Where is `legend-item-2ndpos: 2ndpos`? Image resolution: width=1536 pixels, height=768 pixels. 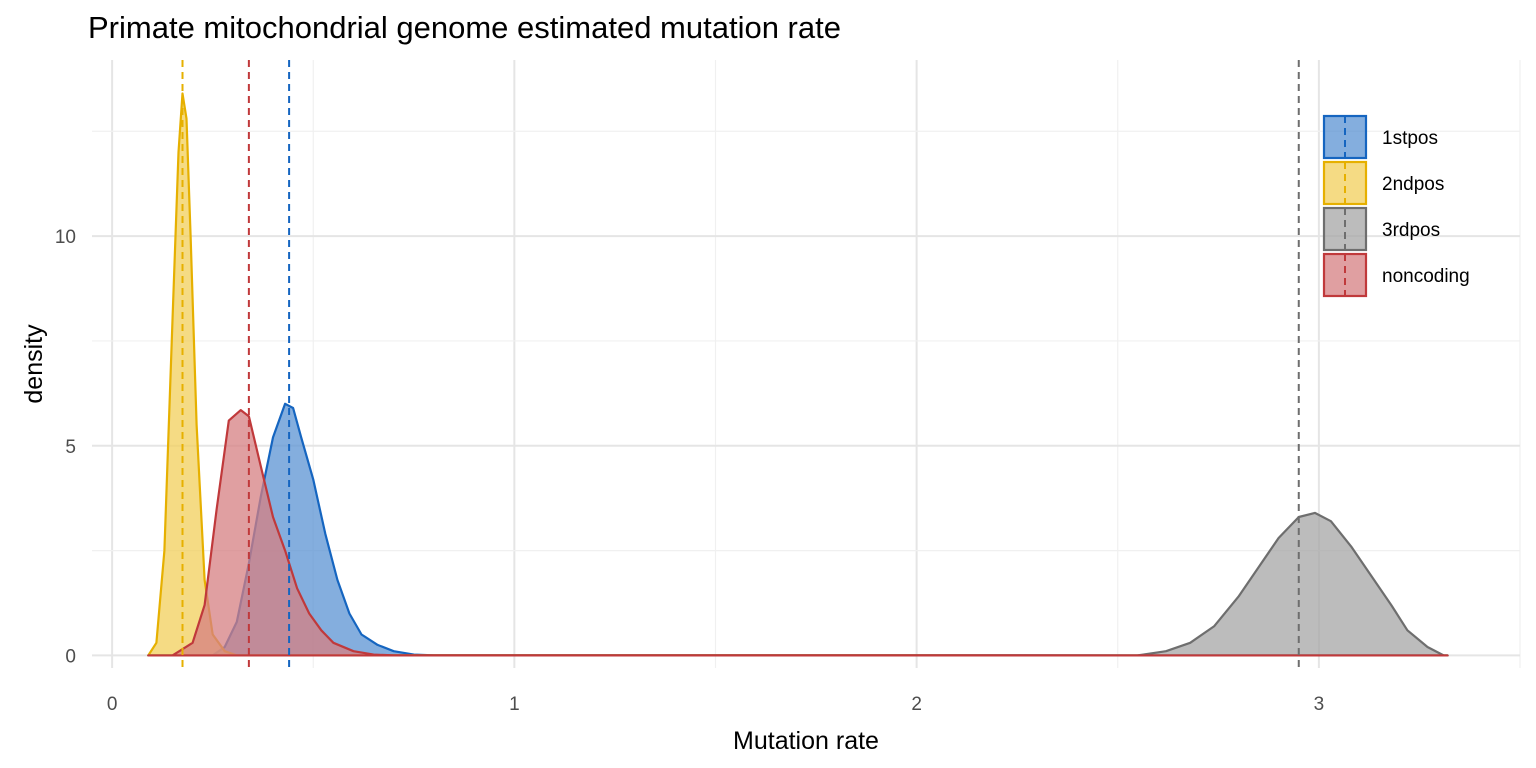 legend-item-2ndpos: 2ndpos is located at coordinates (1383, 183).